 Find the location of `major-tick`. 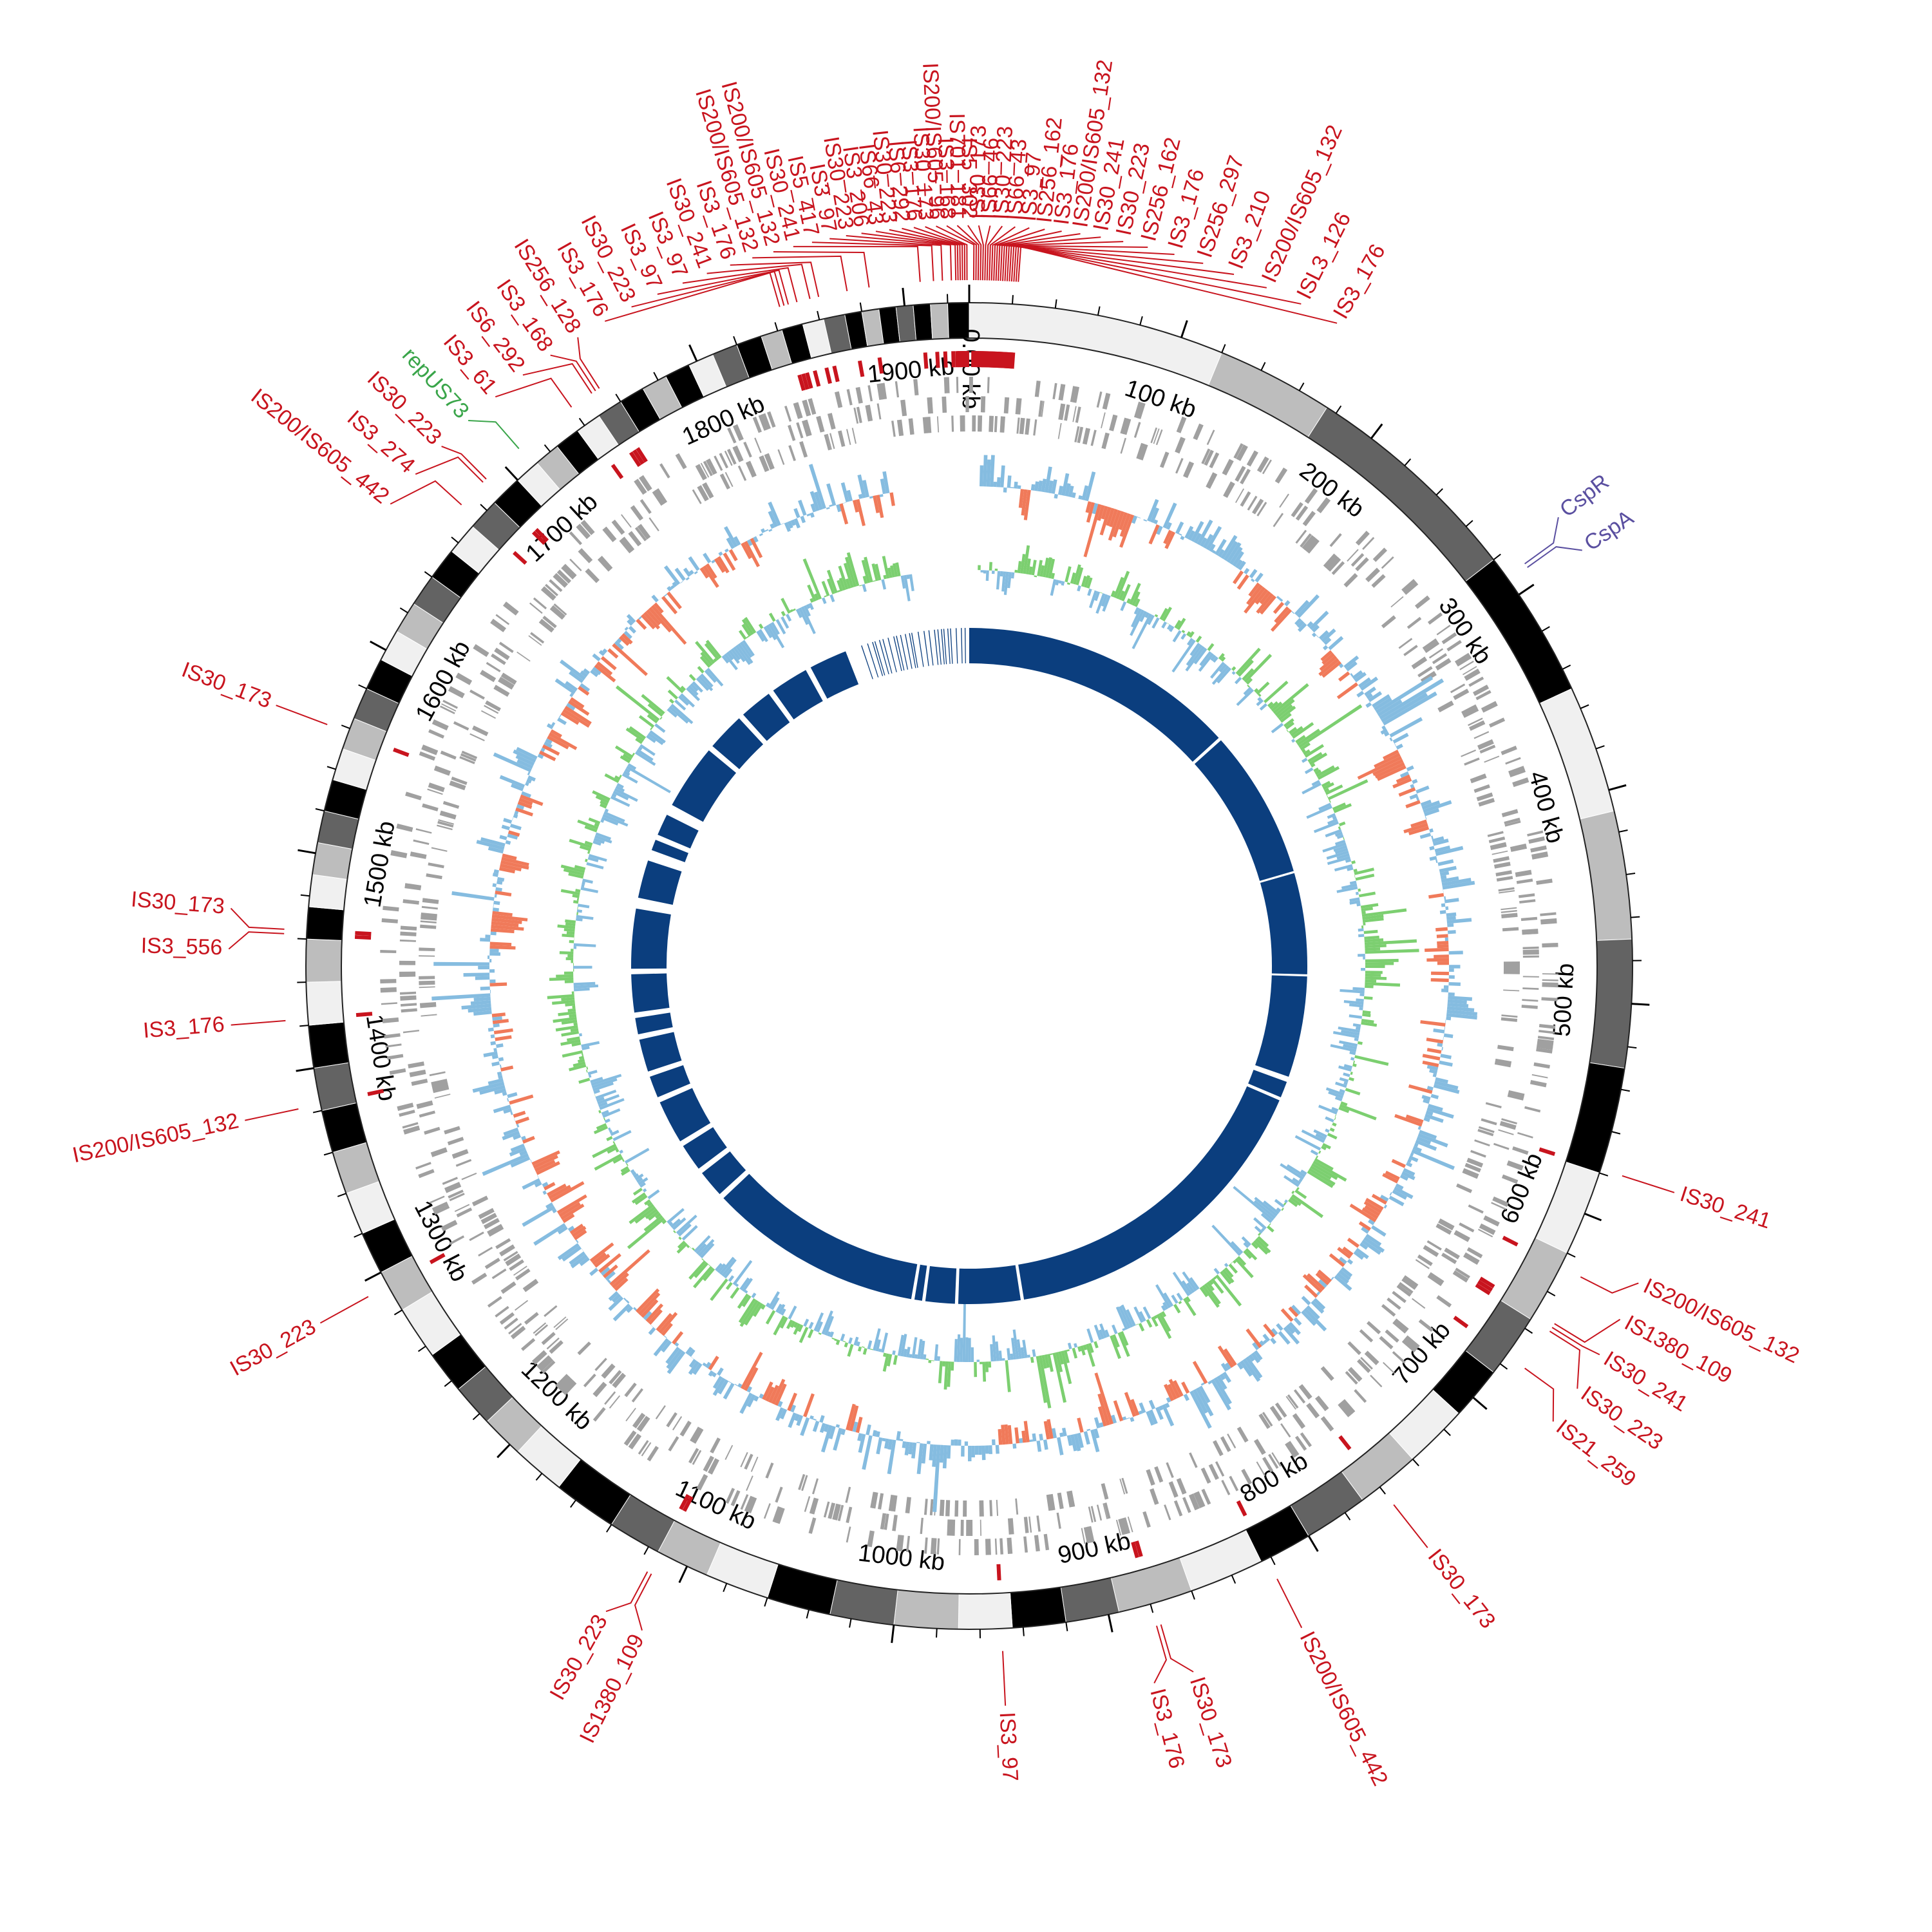

major-tick is located at coordinates (1184, 329).